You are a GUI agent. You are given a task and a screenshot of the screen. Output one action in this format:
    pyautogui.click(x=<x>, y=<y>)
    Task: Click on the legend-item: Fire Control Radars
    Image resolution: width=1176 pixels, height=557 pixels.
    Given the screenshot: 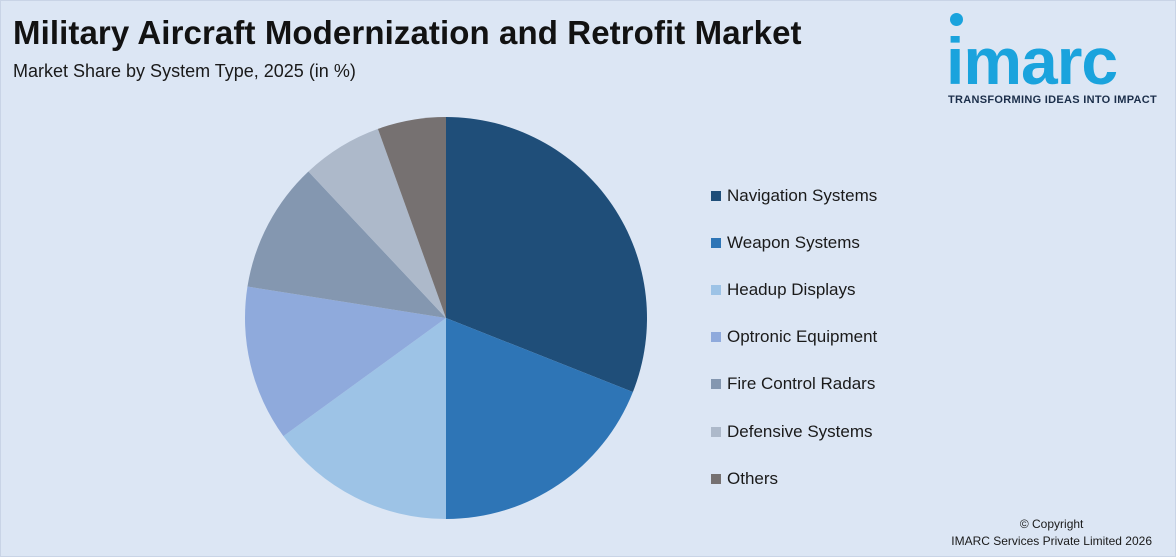 What is the action you would take?
    pyautogui.click(x=794, y=384)
    